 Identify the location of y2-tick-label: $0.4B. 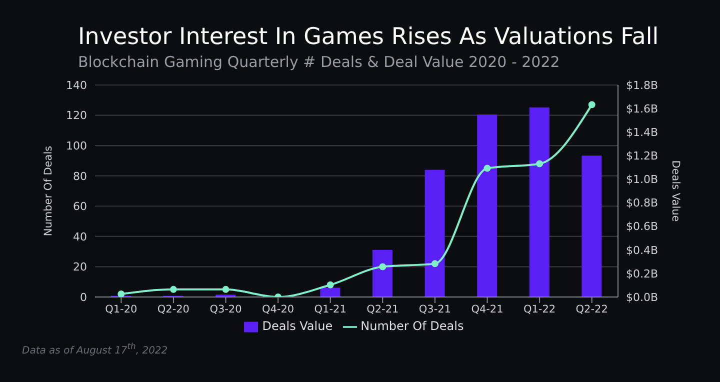
(642, 250).